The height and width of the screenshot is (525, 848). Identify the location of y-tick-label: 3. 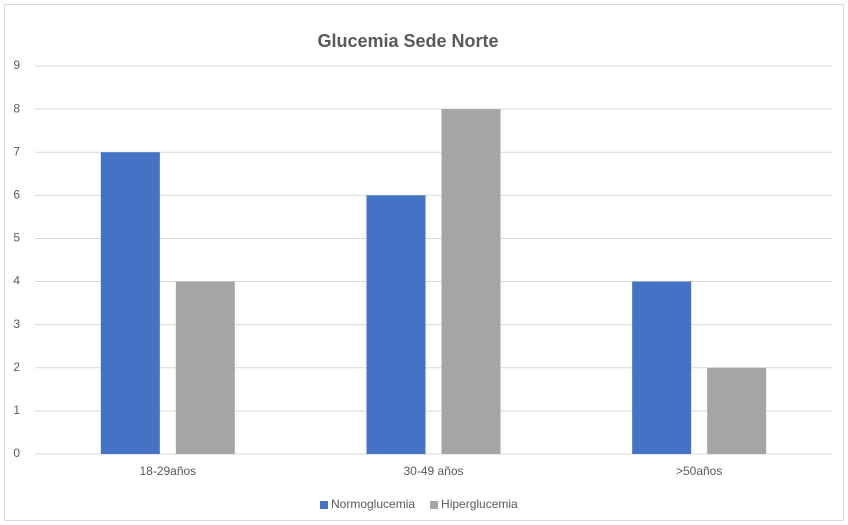
(16, 324).